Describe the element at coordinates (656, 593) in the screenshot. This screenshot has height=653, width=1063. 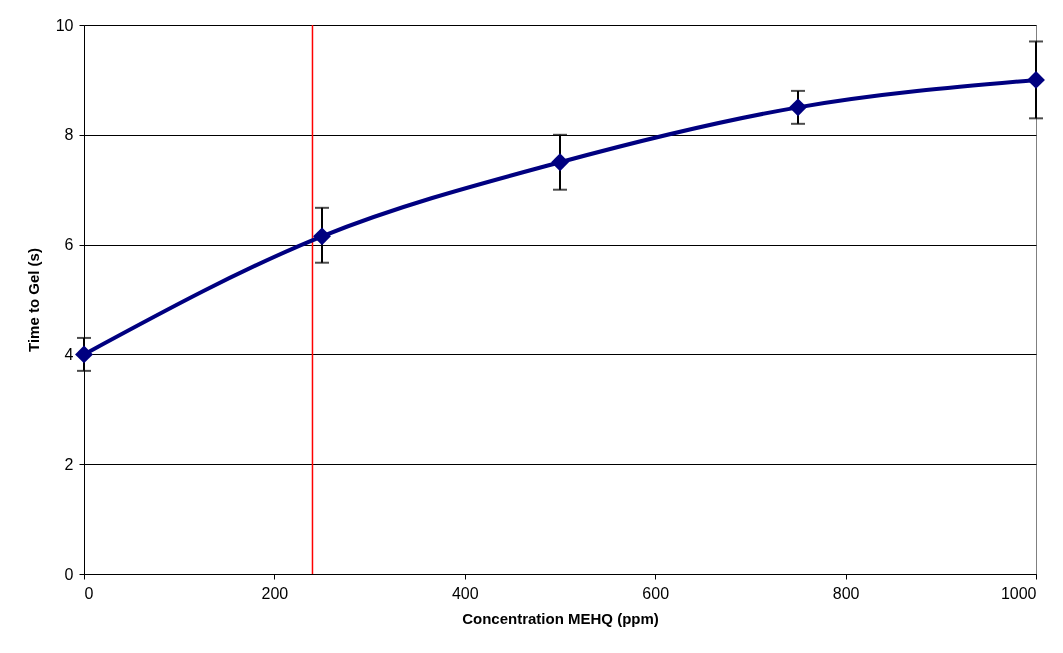
I see `x-tick-label: 600` at that location.